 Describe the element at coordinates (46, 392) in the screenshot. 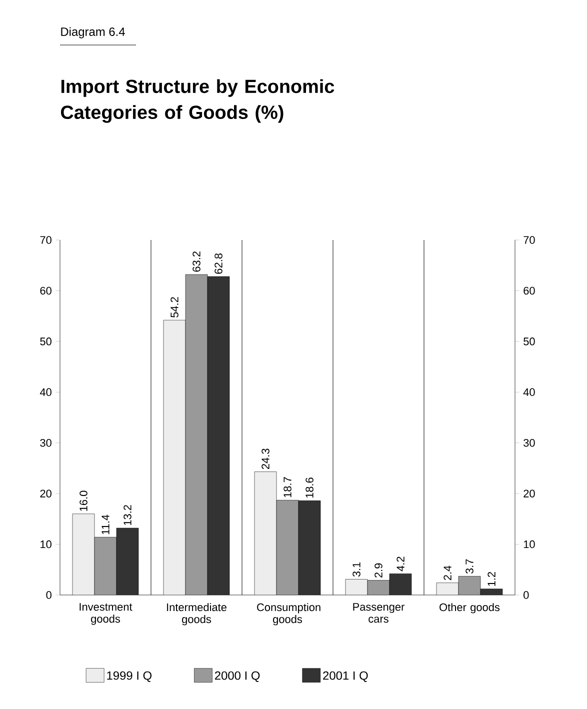

I see `y2-tick-label: 40` at that location.